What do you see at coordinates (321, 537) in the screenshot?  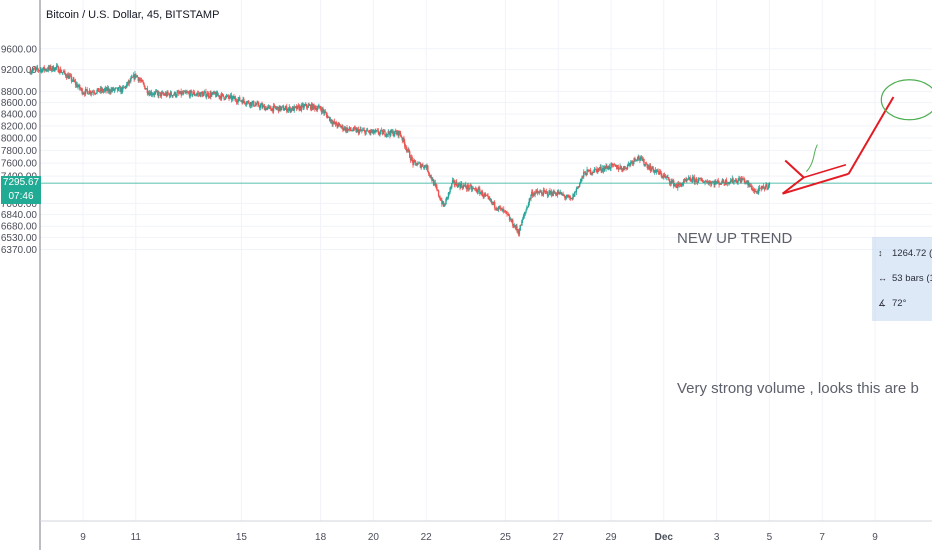 I see `x-tick-label: 18` at bounding box center [321, 537].